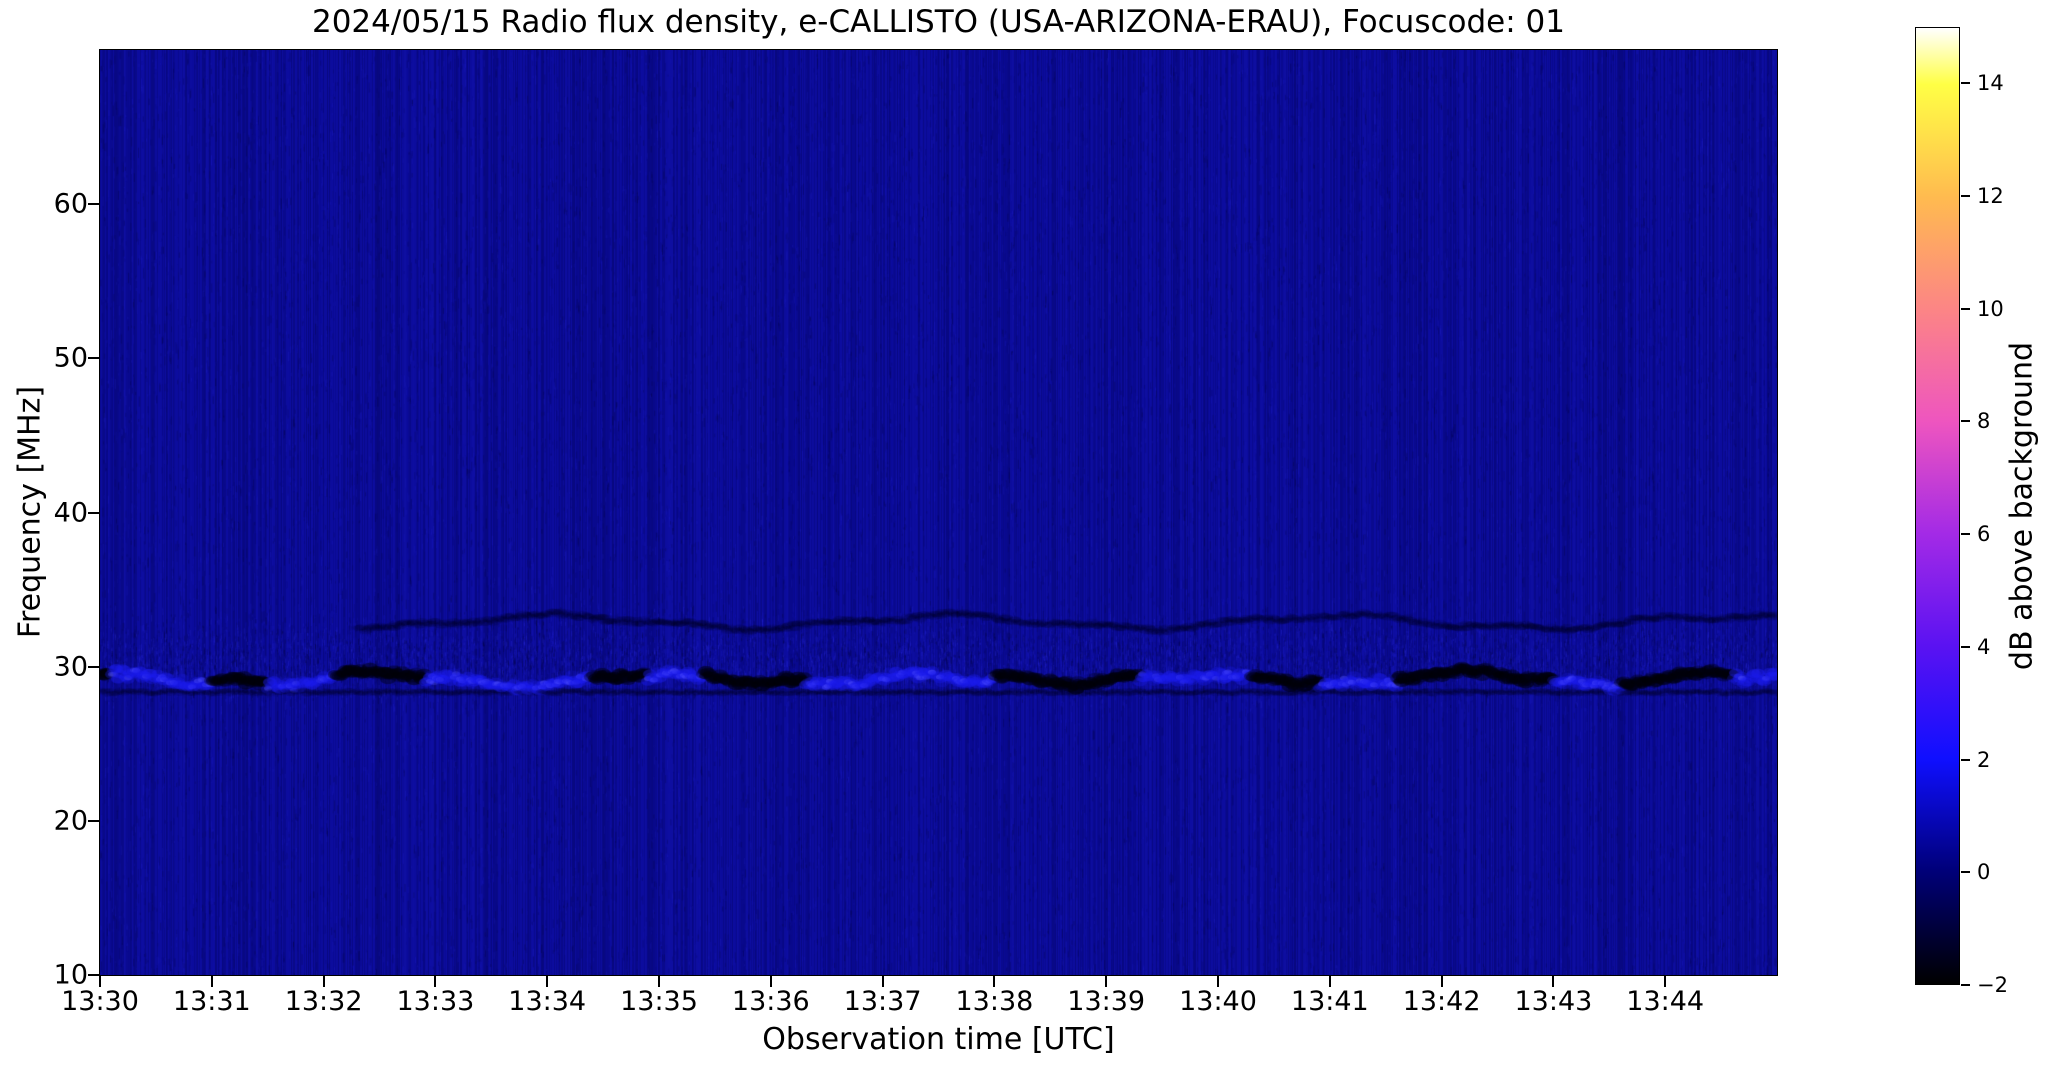 The height and width of the screenshot is (1067, 2047). Describe the element at coordinates (882, 1001) in the screenshot. I see `x-tick-label: 13:37` at that location.